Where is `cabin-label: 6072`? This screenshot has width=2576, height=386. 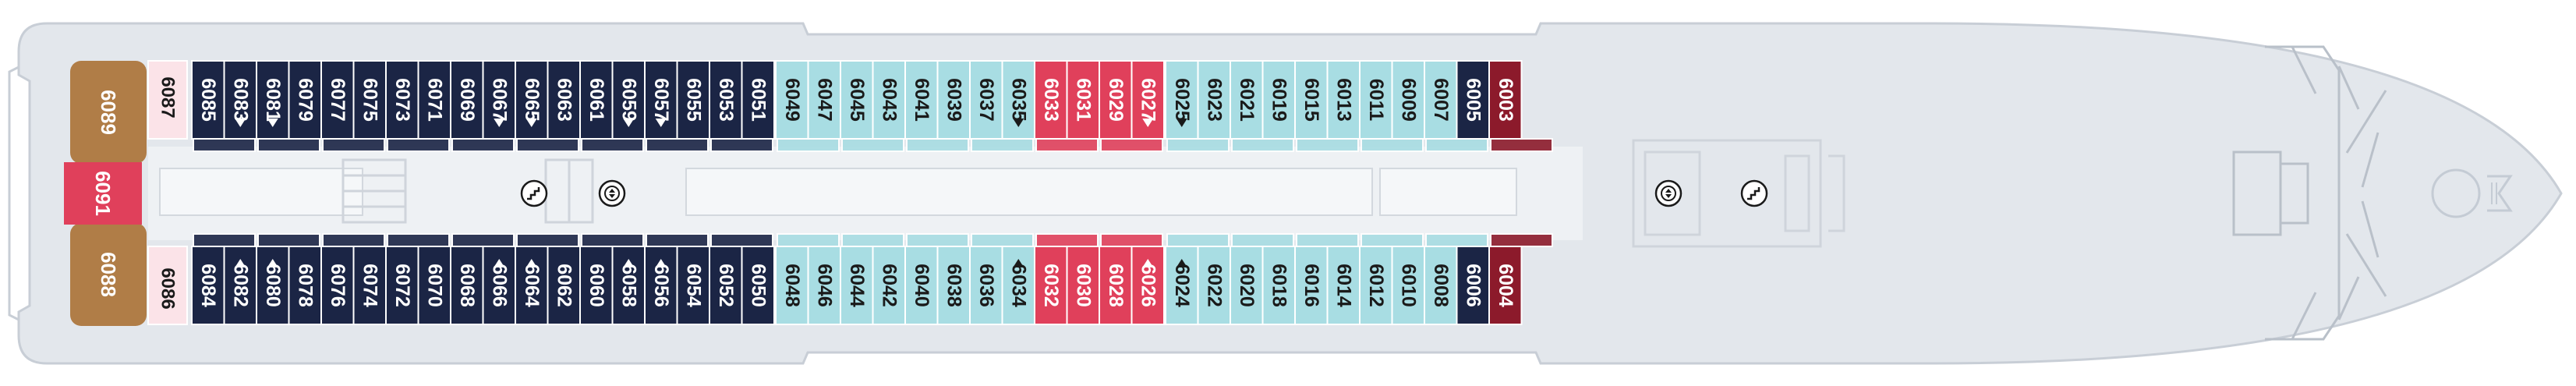
cabin-label: 6072 is located at coordinates (402, 285).